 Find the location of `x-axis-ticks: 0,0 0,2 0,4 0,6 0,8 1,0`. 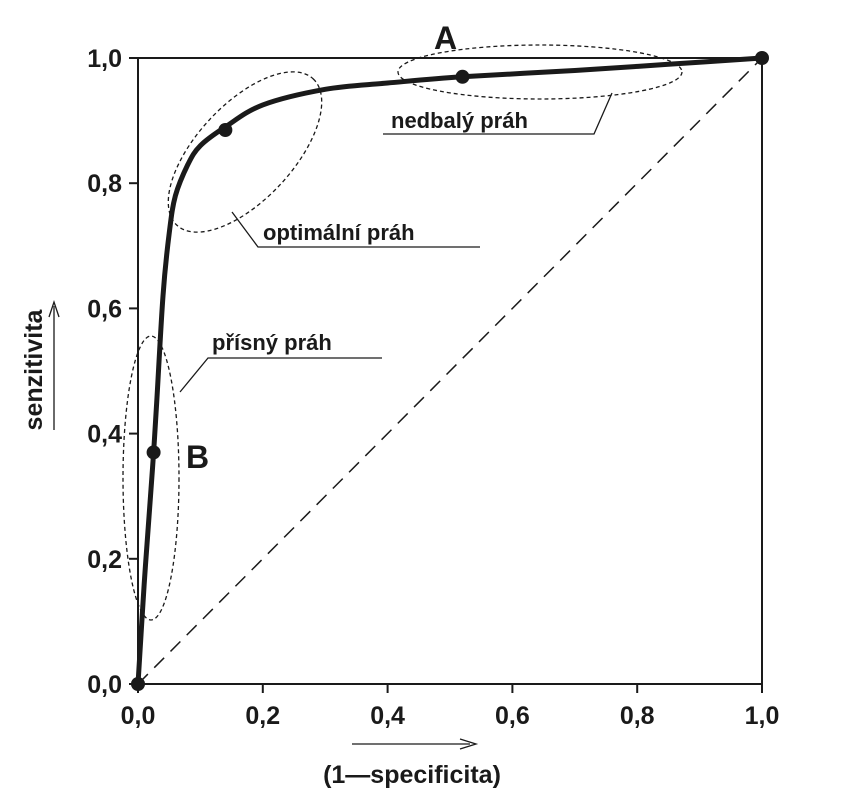

x-axis-ticks: 0,0 0,2 0,4 0,6 0,8 1,0 is located at coordinates (450, 707).